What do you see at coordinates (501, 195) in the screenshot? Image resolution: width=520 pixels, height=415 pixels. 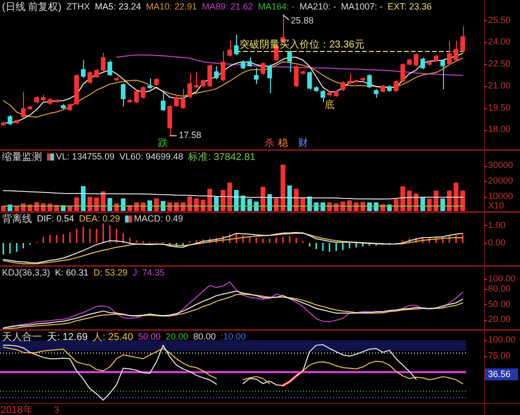 I see `y-tick-label: 10000` at bounding box center [501, 195].